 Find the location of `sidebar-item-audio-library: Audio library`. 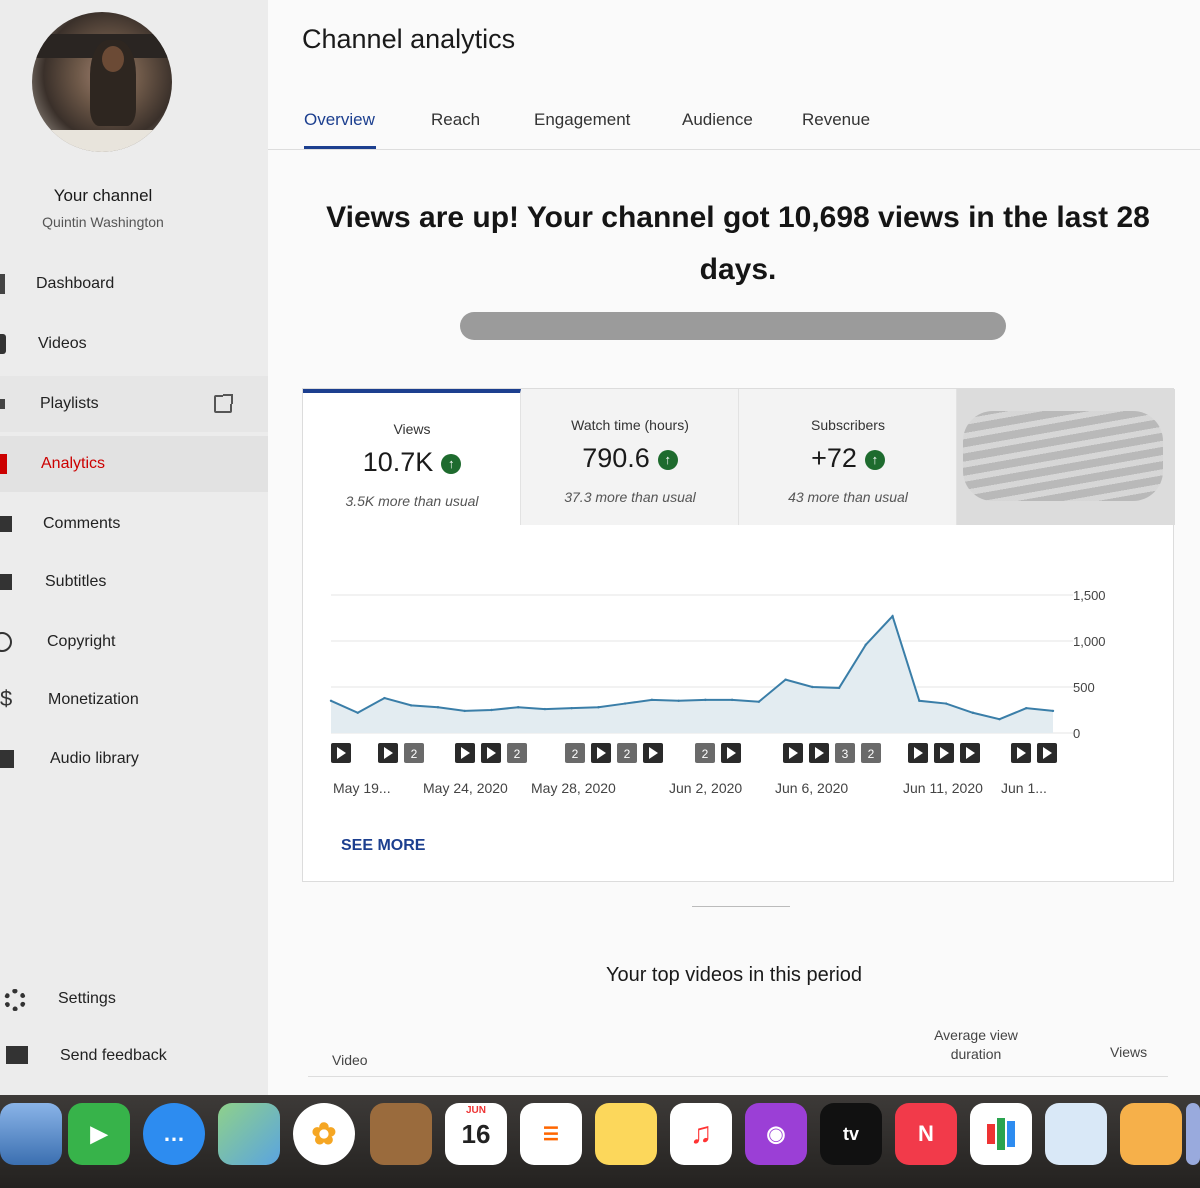

sidebar-item-audio-library: Audio library is located at coordinates (134, 759).